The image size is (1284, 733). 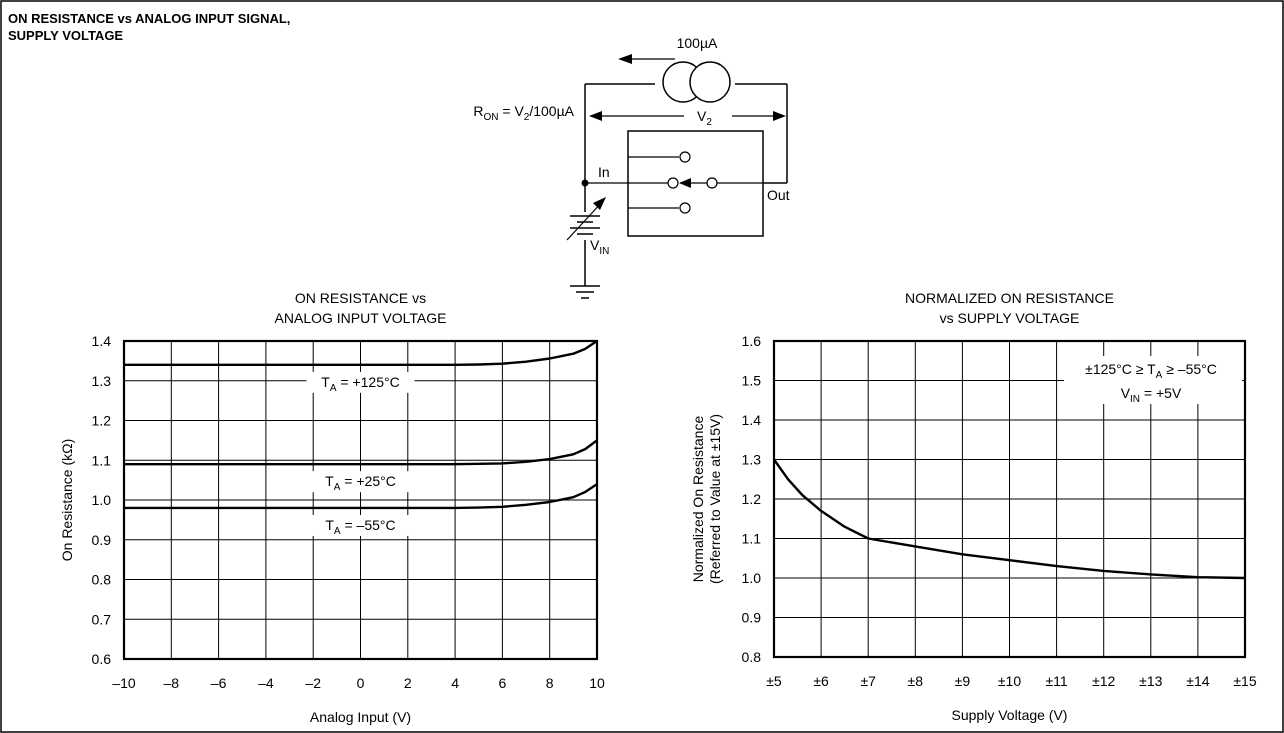 I want to click on ron-formula-label: RON = V2/100µA, so click(x=523, y=113).